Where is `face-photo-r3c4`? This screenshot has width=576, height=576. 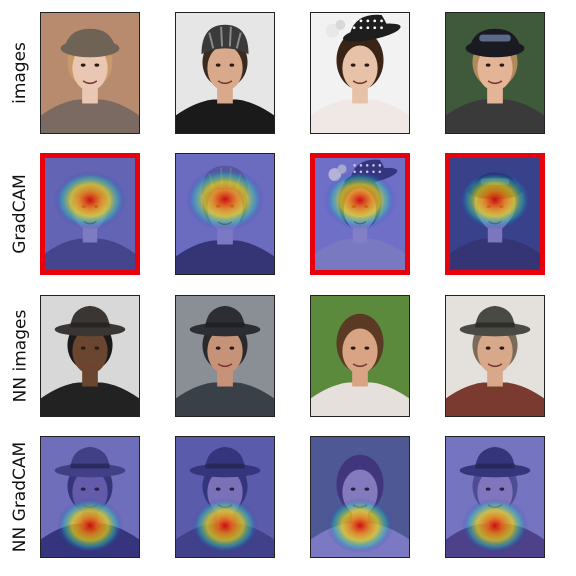
face-photo-r3c4 is located at coordinates (495, 356).